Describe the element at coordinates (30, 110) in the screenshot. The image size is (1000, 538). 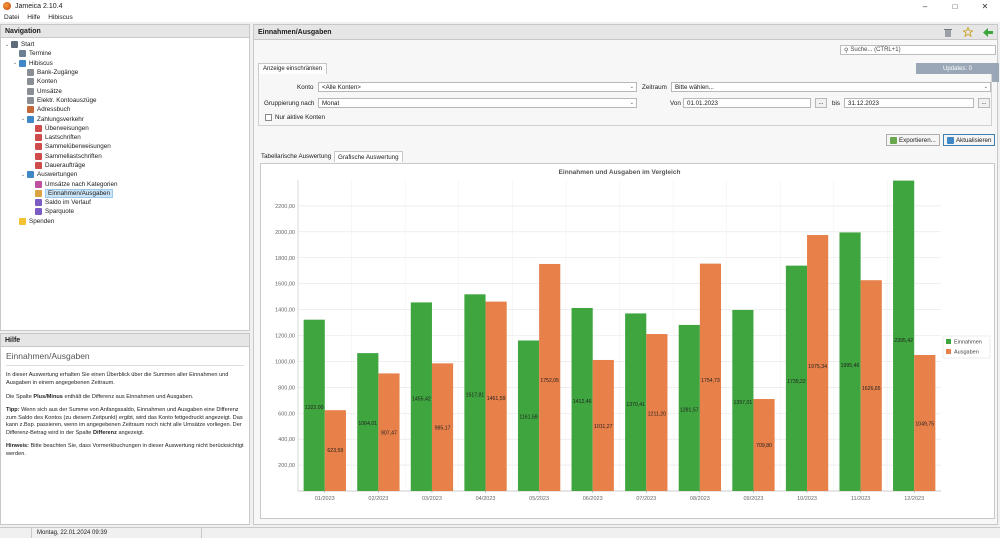
I see `addressbook-icon` at that location.